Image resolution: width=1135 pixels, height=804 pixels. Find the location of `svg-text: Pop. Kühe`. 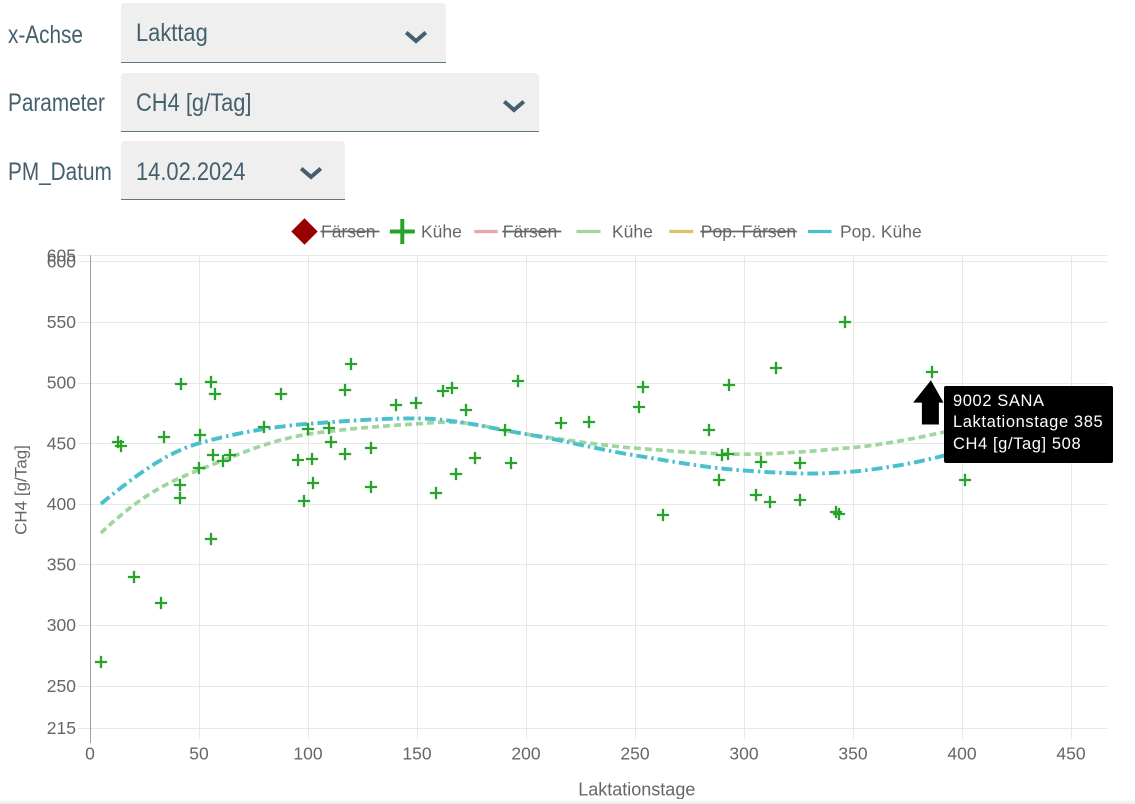

svg-text: Pop. Kühe is located at coordinates (881, 232).